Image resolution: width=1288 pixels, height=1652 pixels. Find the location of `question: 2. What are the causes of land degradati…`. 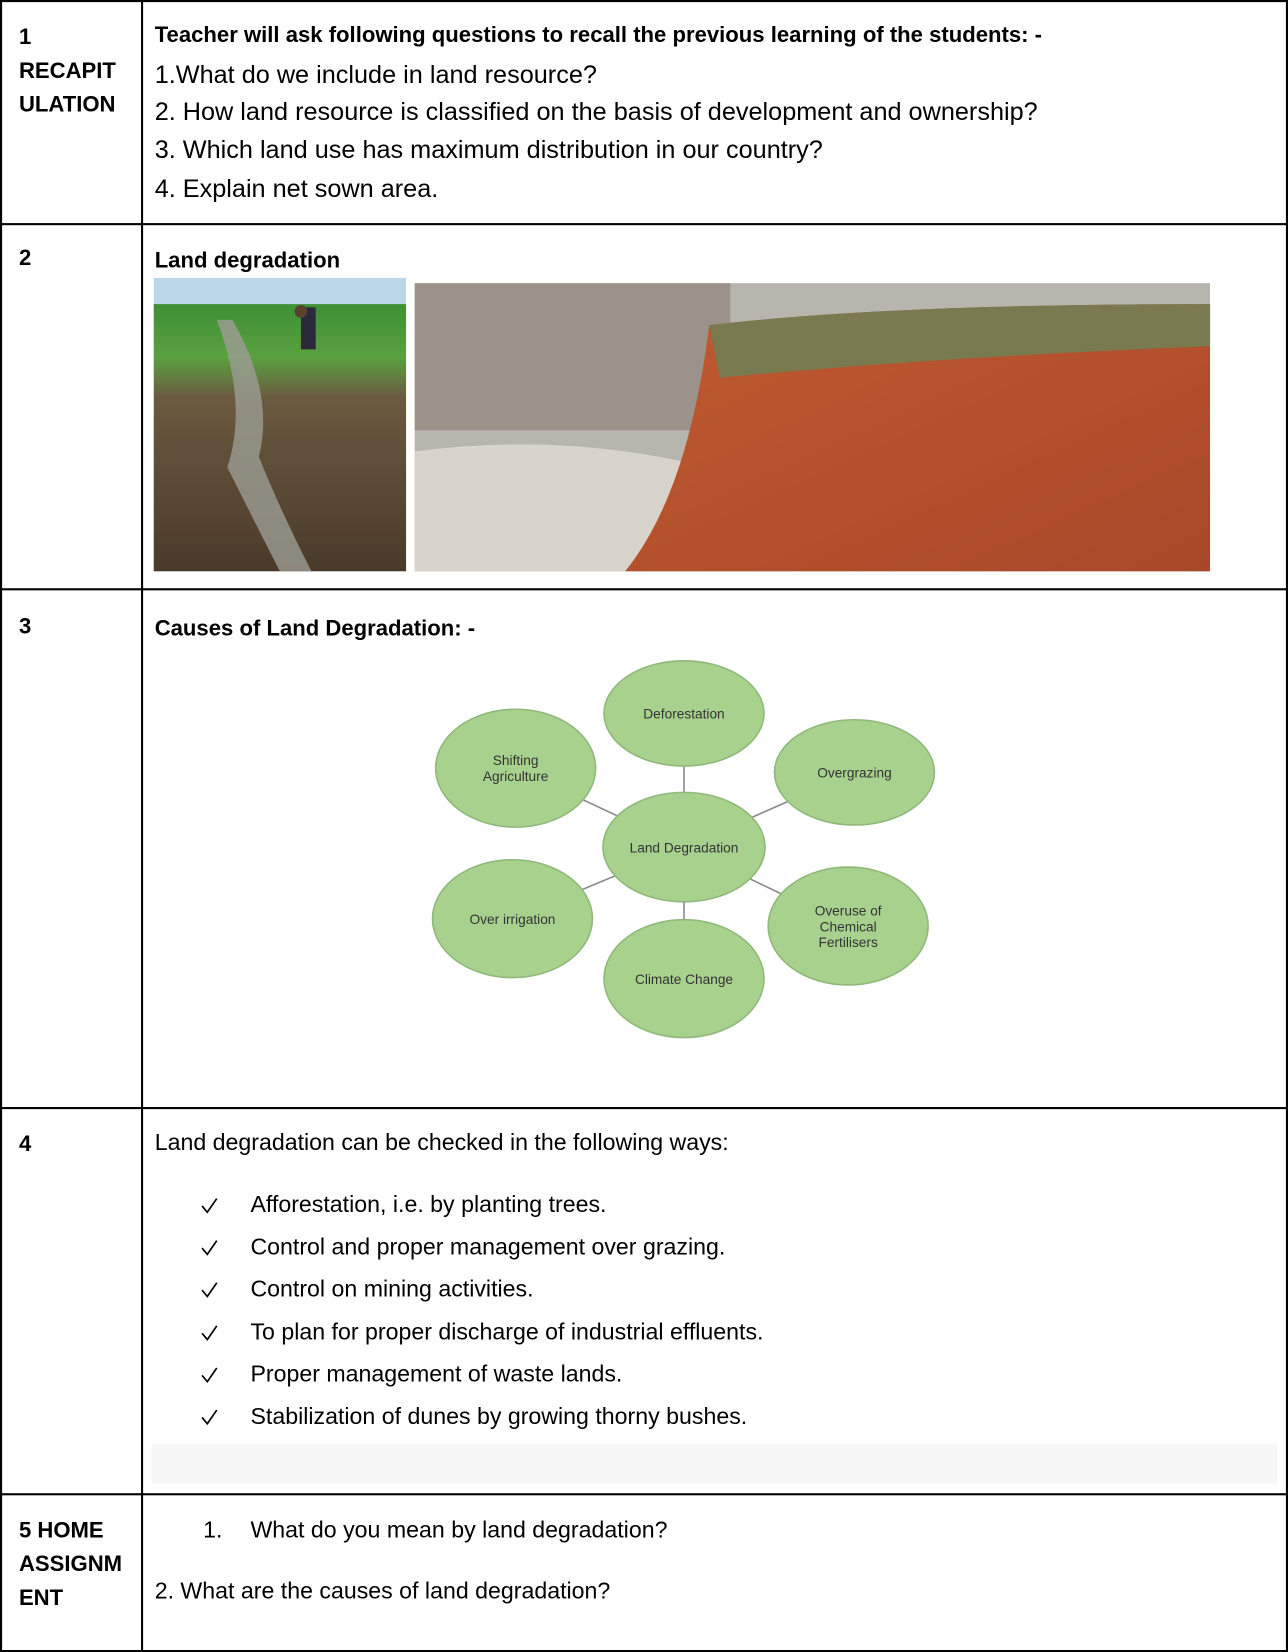

question: 2. What are the causes of land degradati… is located at coordinates (382, 1590).